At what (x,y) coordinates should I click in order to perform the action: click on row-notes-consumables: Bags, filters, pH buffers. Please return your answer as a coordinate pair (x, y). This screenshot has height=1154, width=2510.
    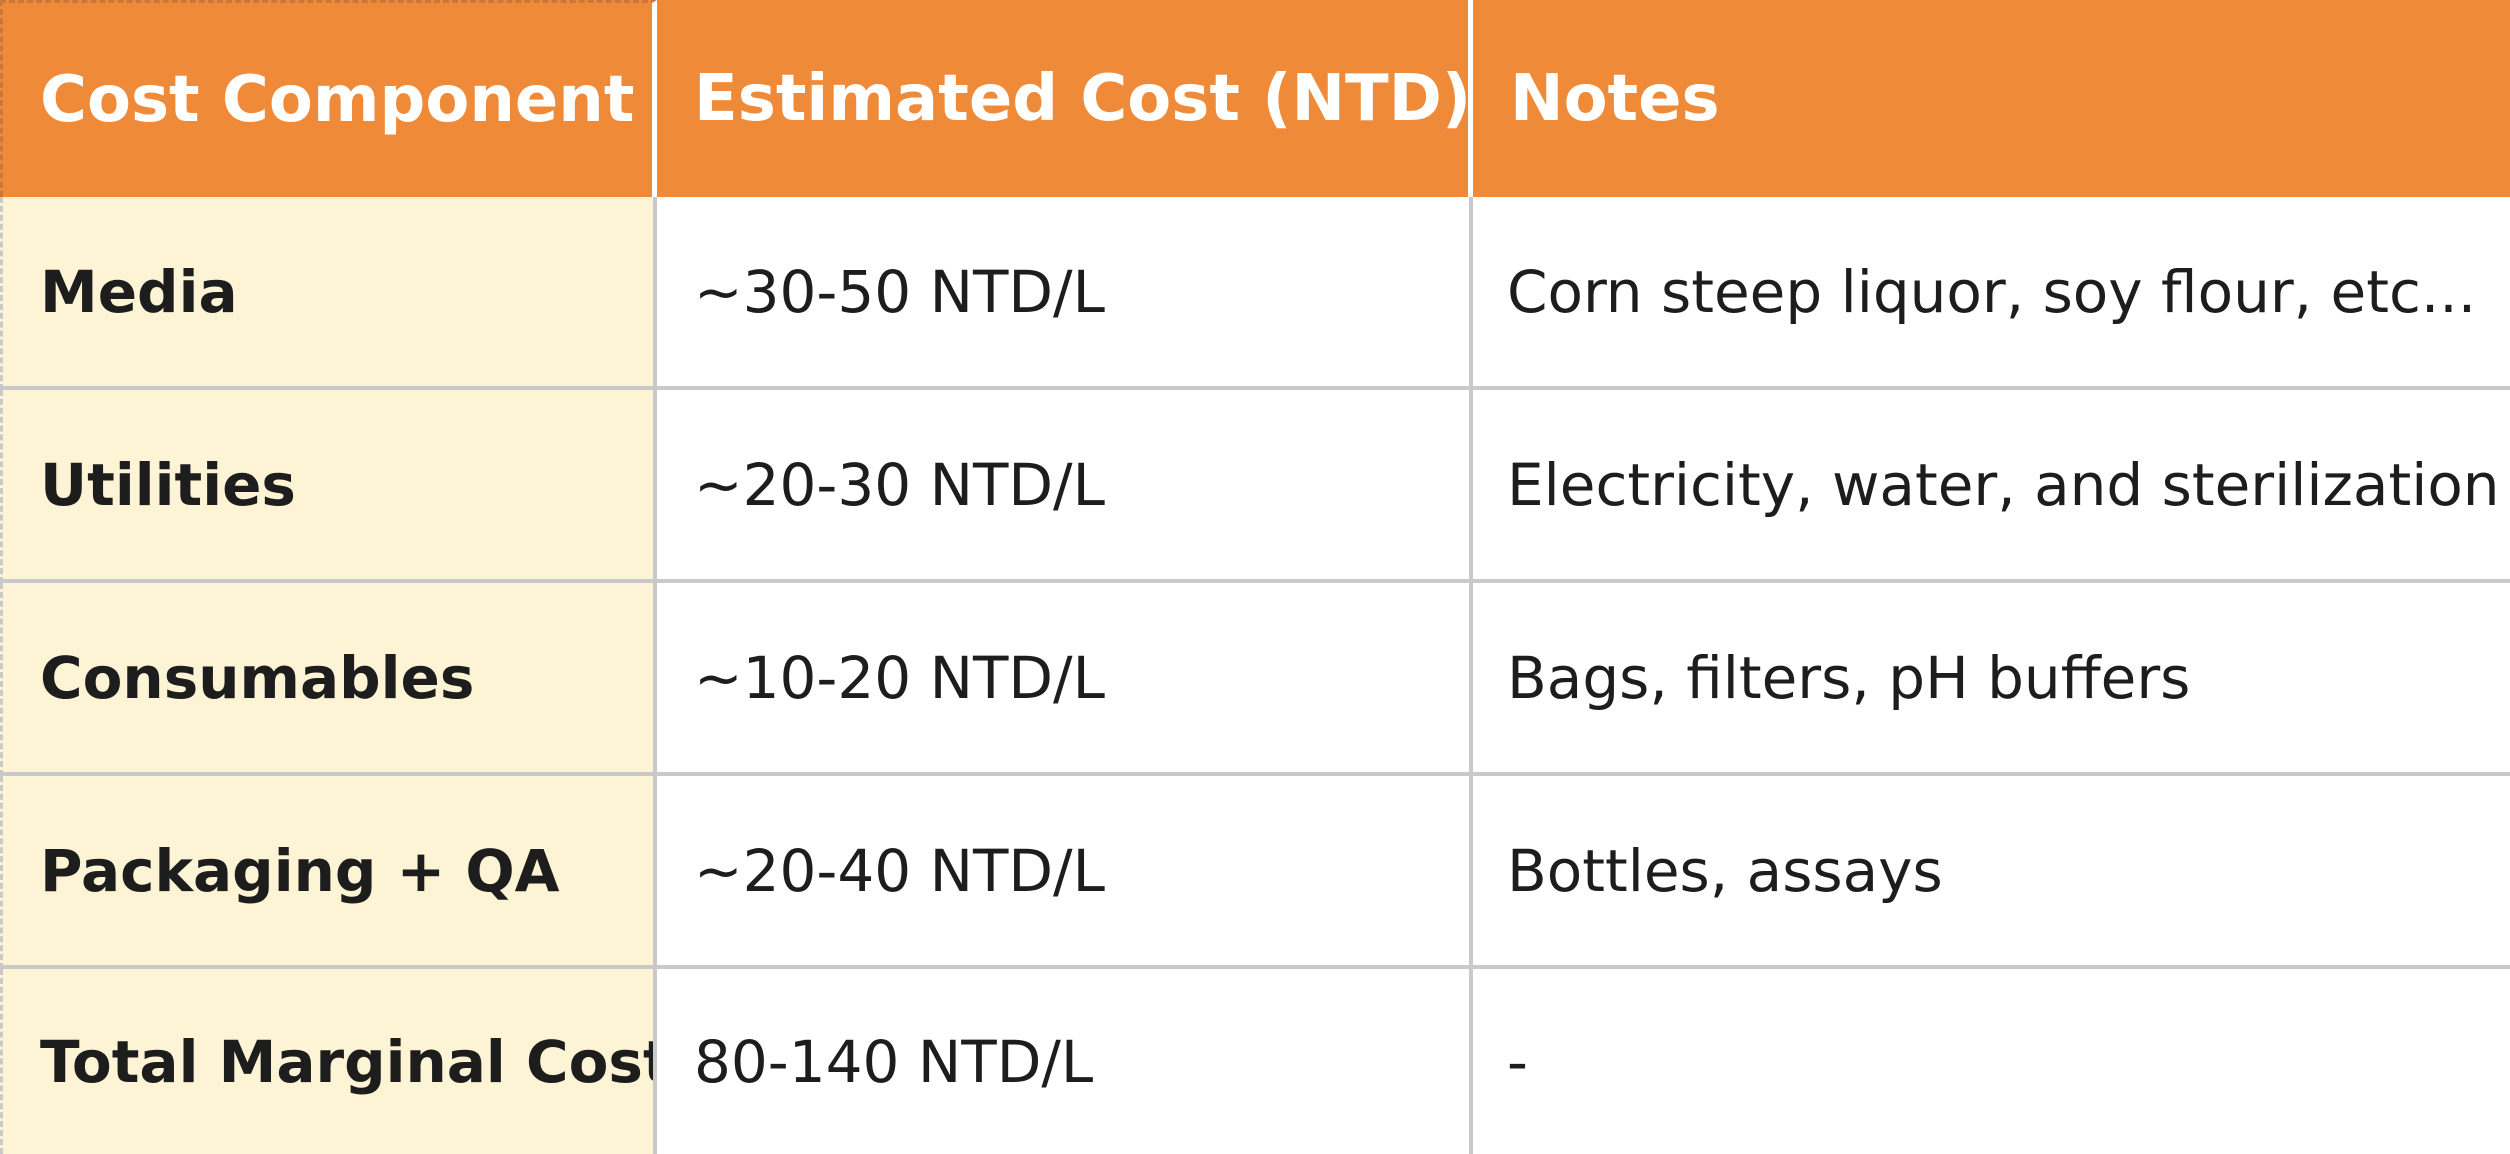
    Looking at the image, I should click on (1991, 679).